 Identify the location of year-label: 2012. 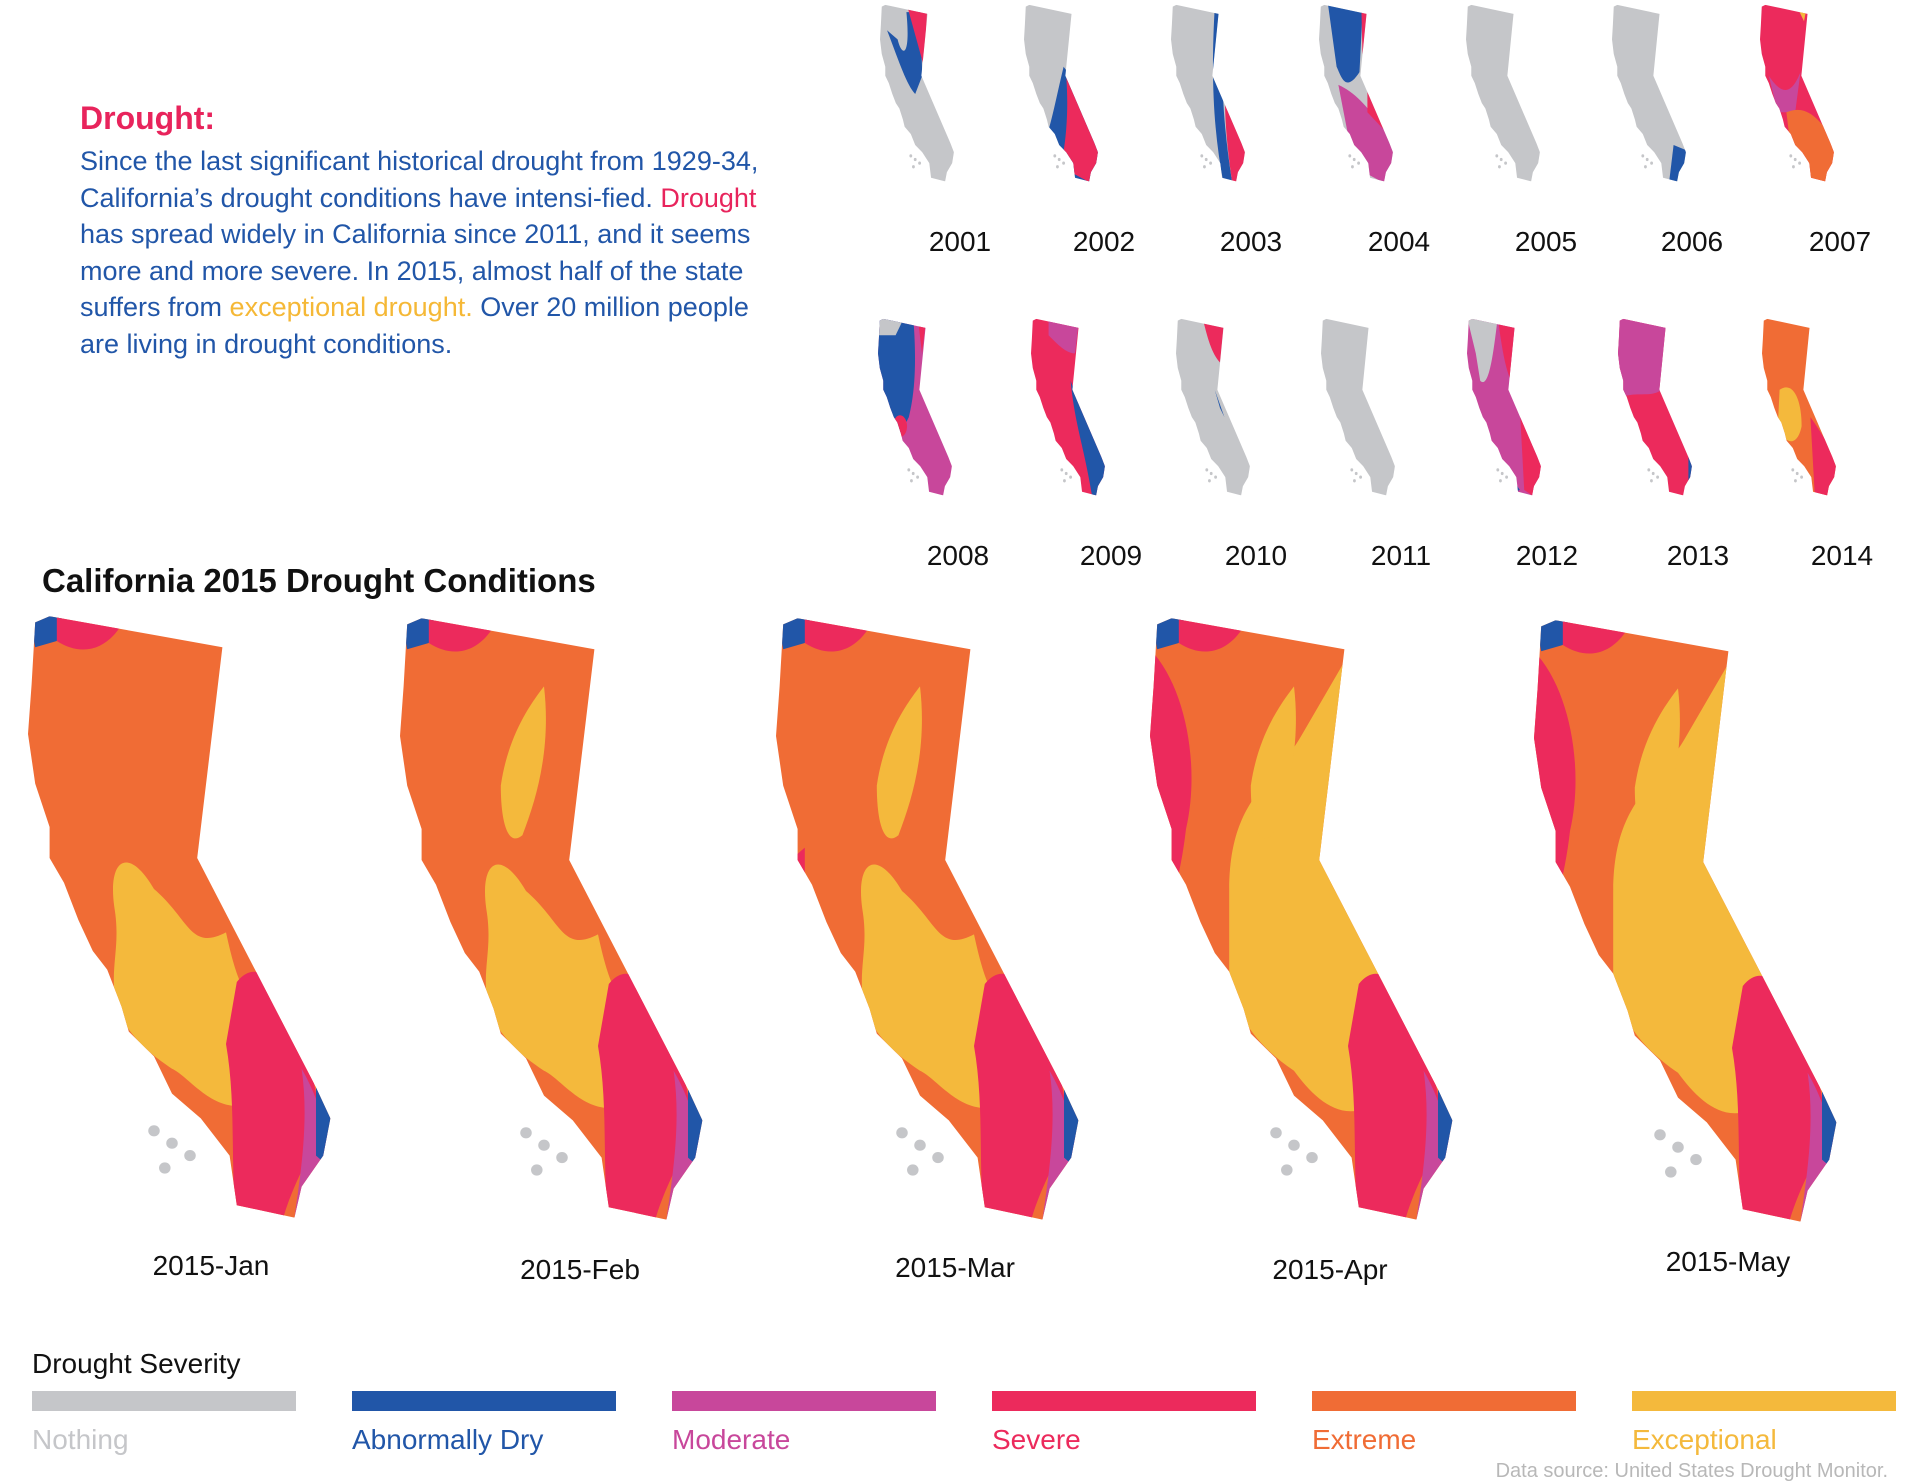
(1547, 555).